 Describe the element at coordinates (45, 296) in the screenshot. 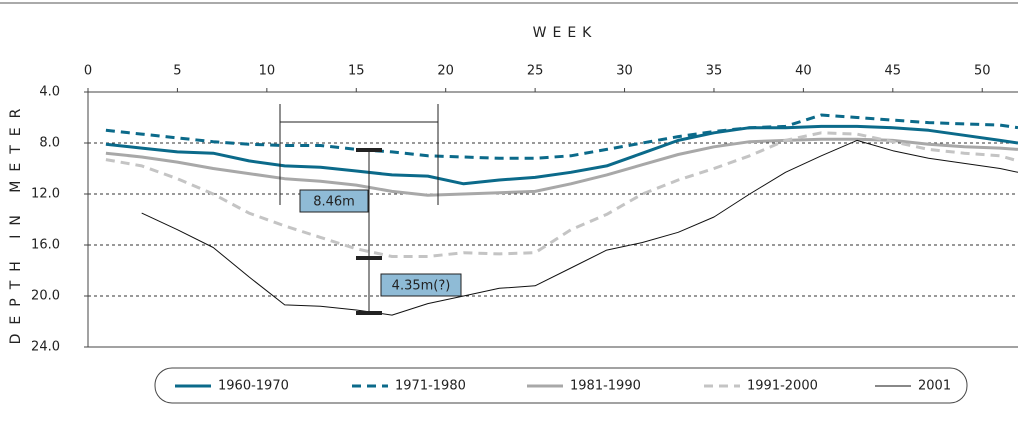

I see `y-tick-label: 20.0` at that location.